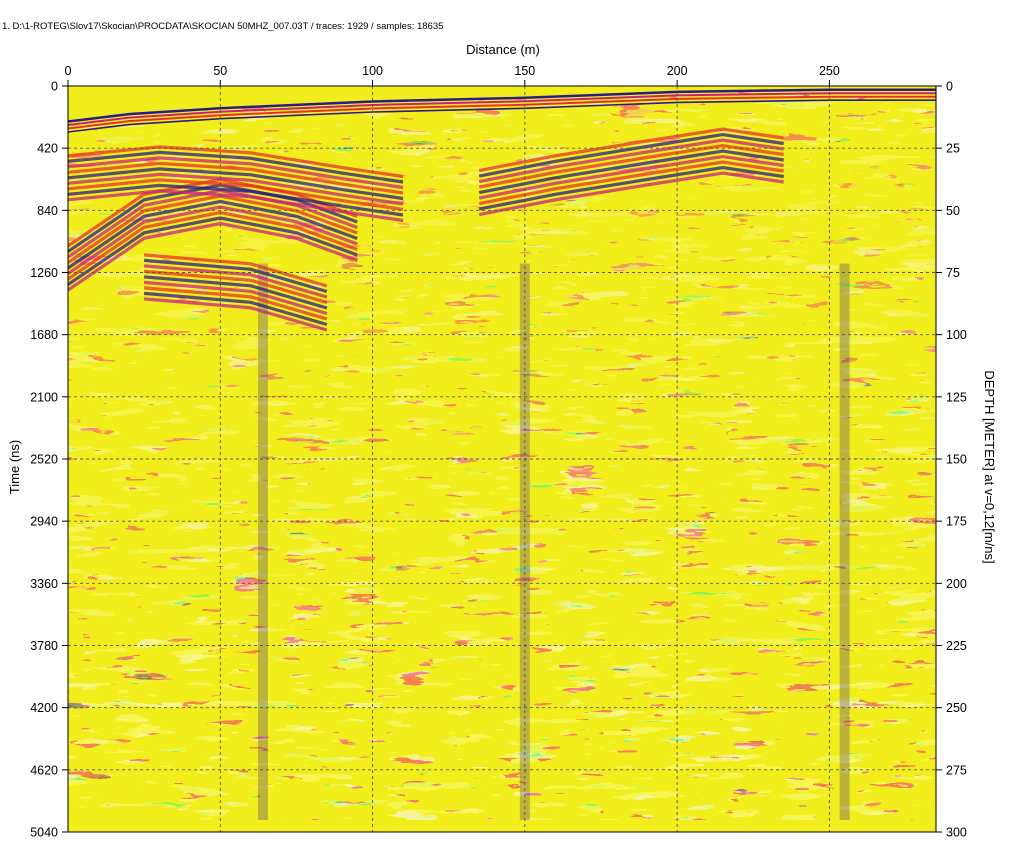  What do you see at coordinates (989, 466) in the screenshot?
I see `y2-axis-title: DEPTH [METER] at v=0,12[m/ns]` at bounding box center [989, 466].